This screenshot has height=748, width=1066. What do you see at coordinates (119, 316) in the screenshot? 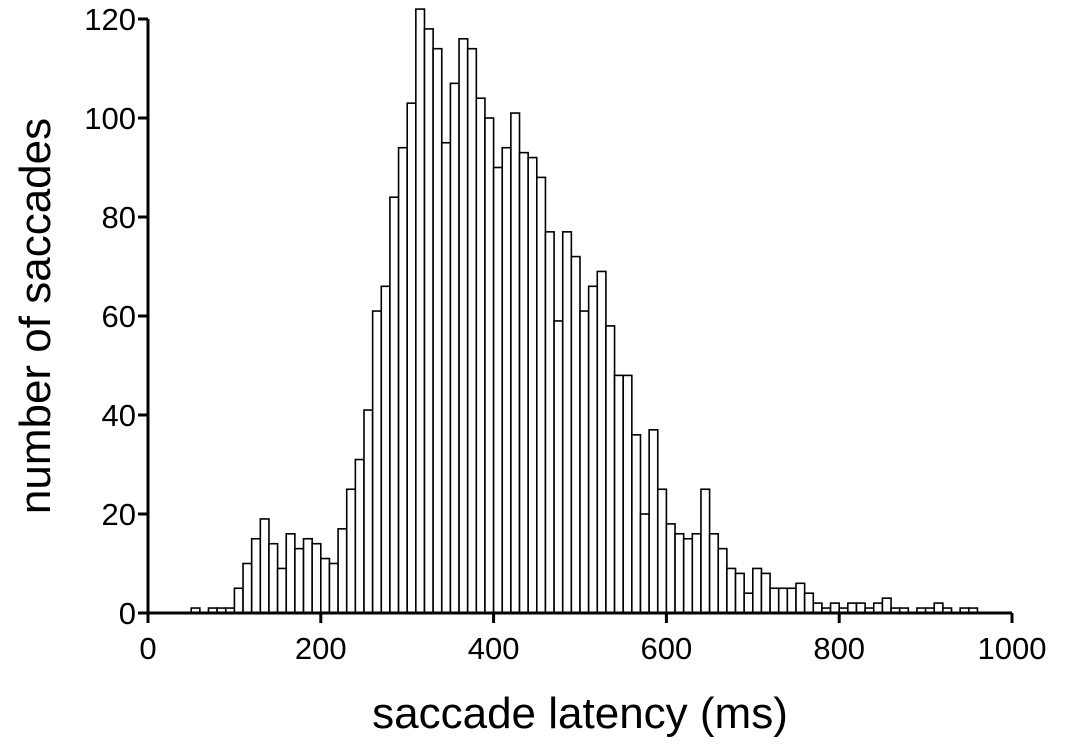
I see `y-tick-label: 60` at bounding box center [119, 316].